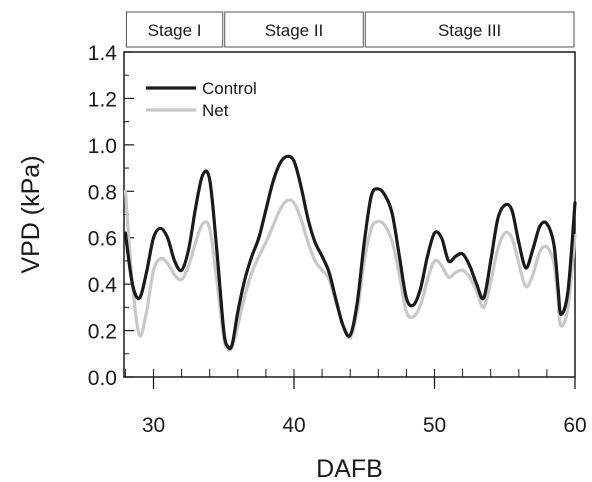  What do you see at coordinates (153, 425) in the screenshot?
I see `x-tick-label: 30` at bounding box center [153, 425].